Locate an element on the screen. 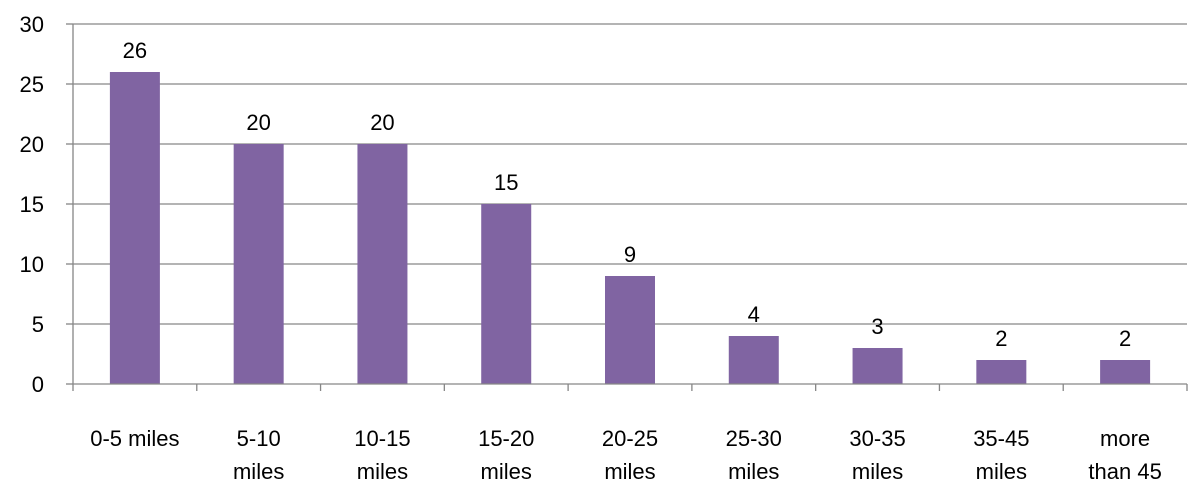 This screenshot has width=1201, height=488. data-label-6: 3 is located at coordinates (877, 326).